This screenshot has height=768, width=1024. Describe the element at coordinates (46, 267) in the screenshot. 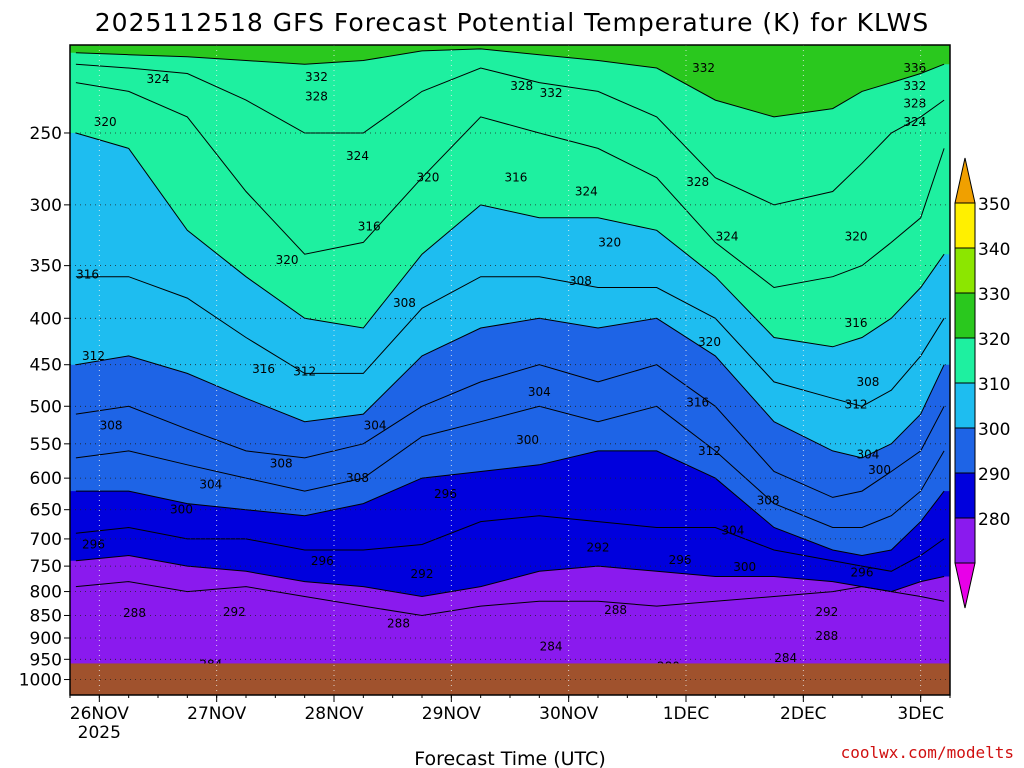

I see `y-tick-label: 350` at that location.